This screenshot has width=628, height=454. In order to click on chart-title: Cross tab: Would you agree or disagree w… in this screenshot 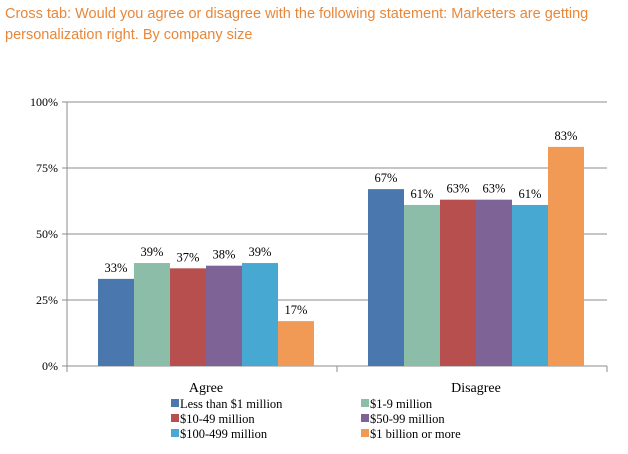, I will do `click(297, 24)`.